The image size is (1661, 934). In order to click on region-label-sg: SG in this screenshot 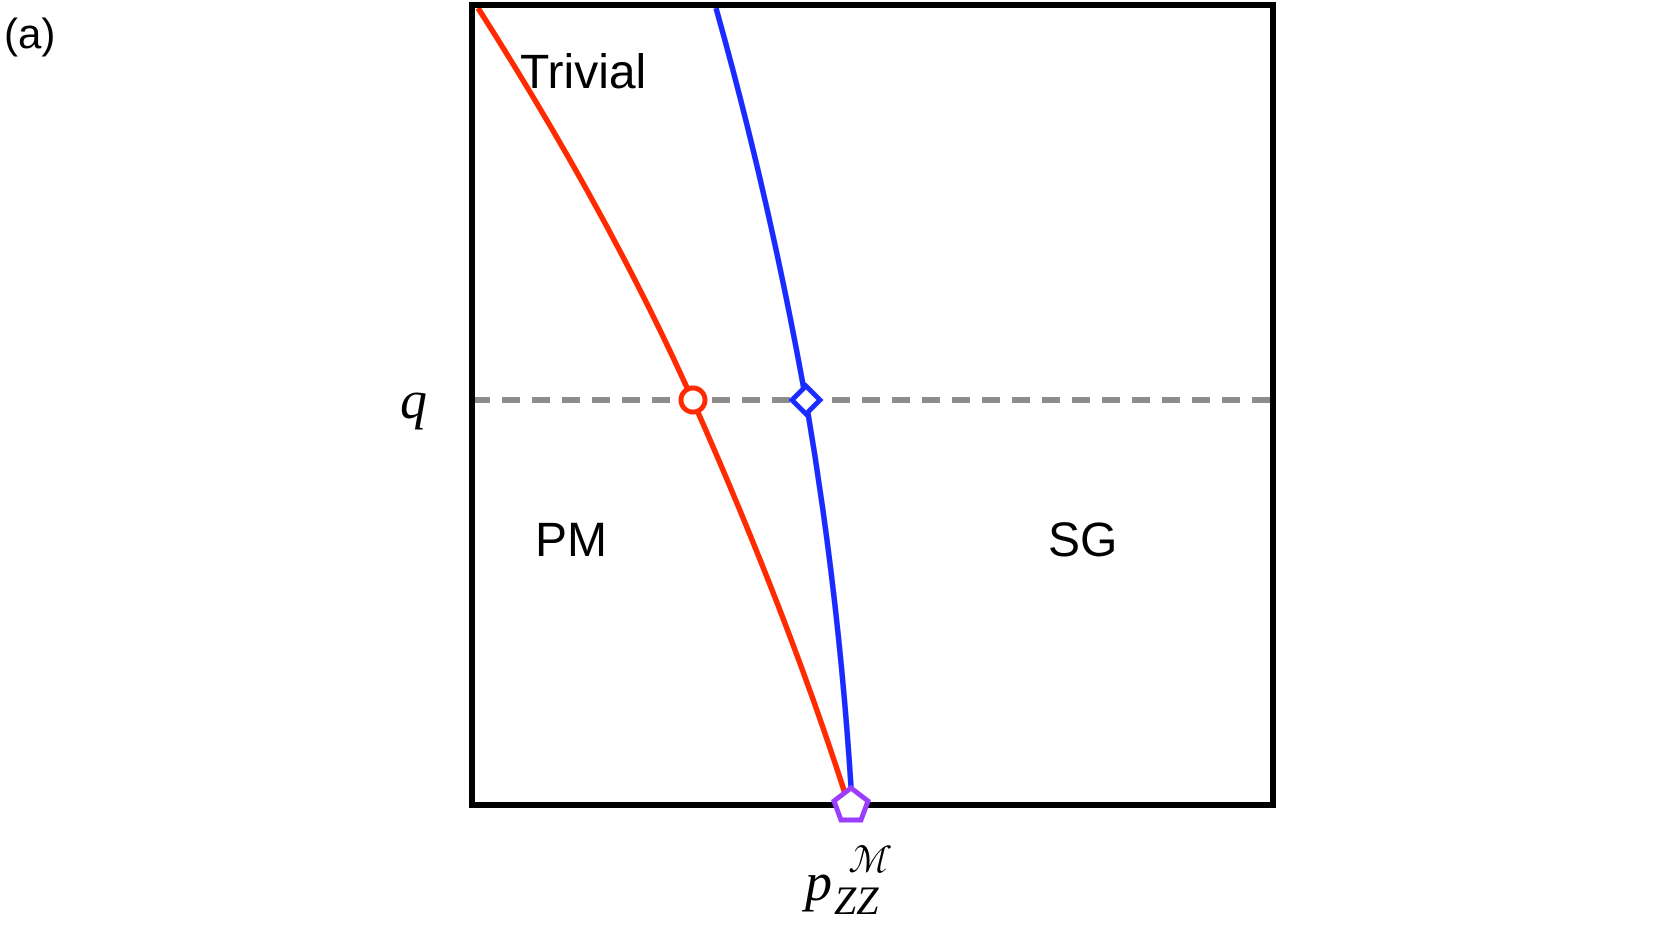, I will do `click(1082, 540)`.